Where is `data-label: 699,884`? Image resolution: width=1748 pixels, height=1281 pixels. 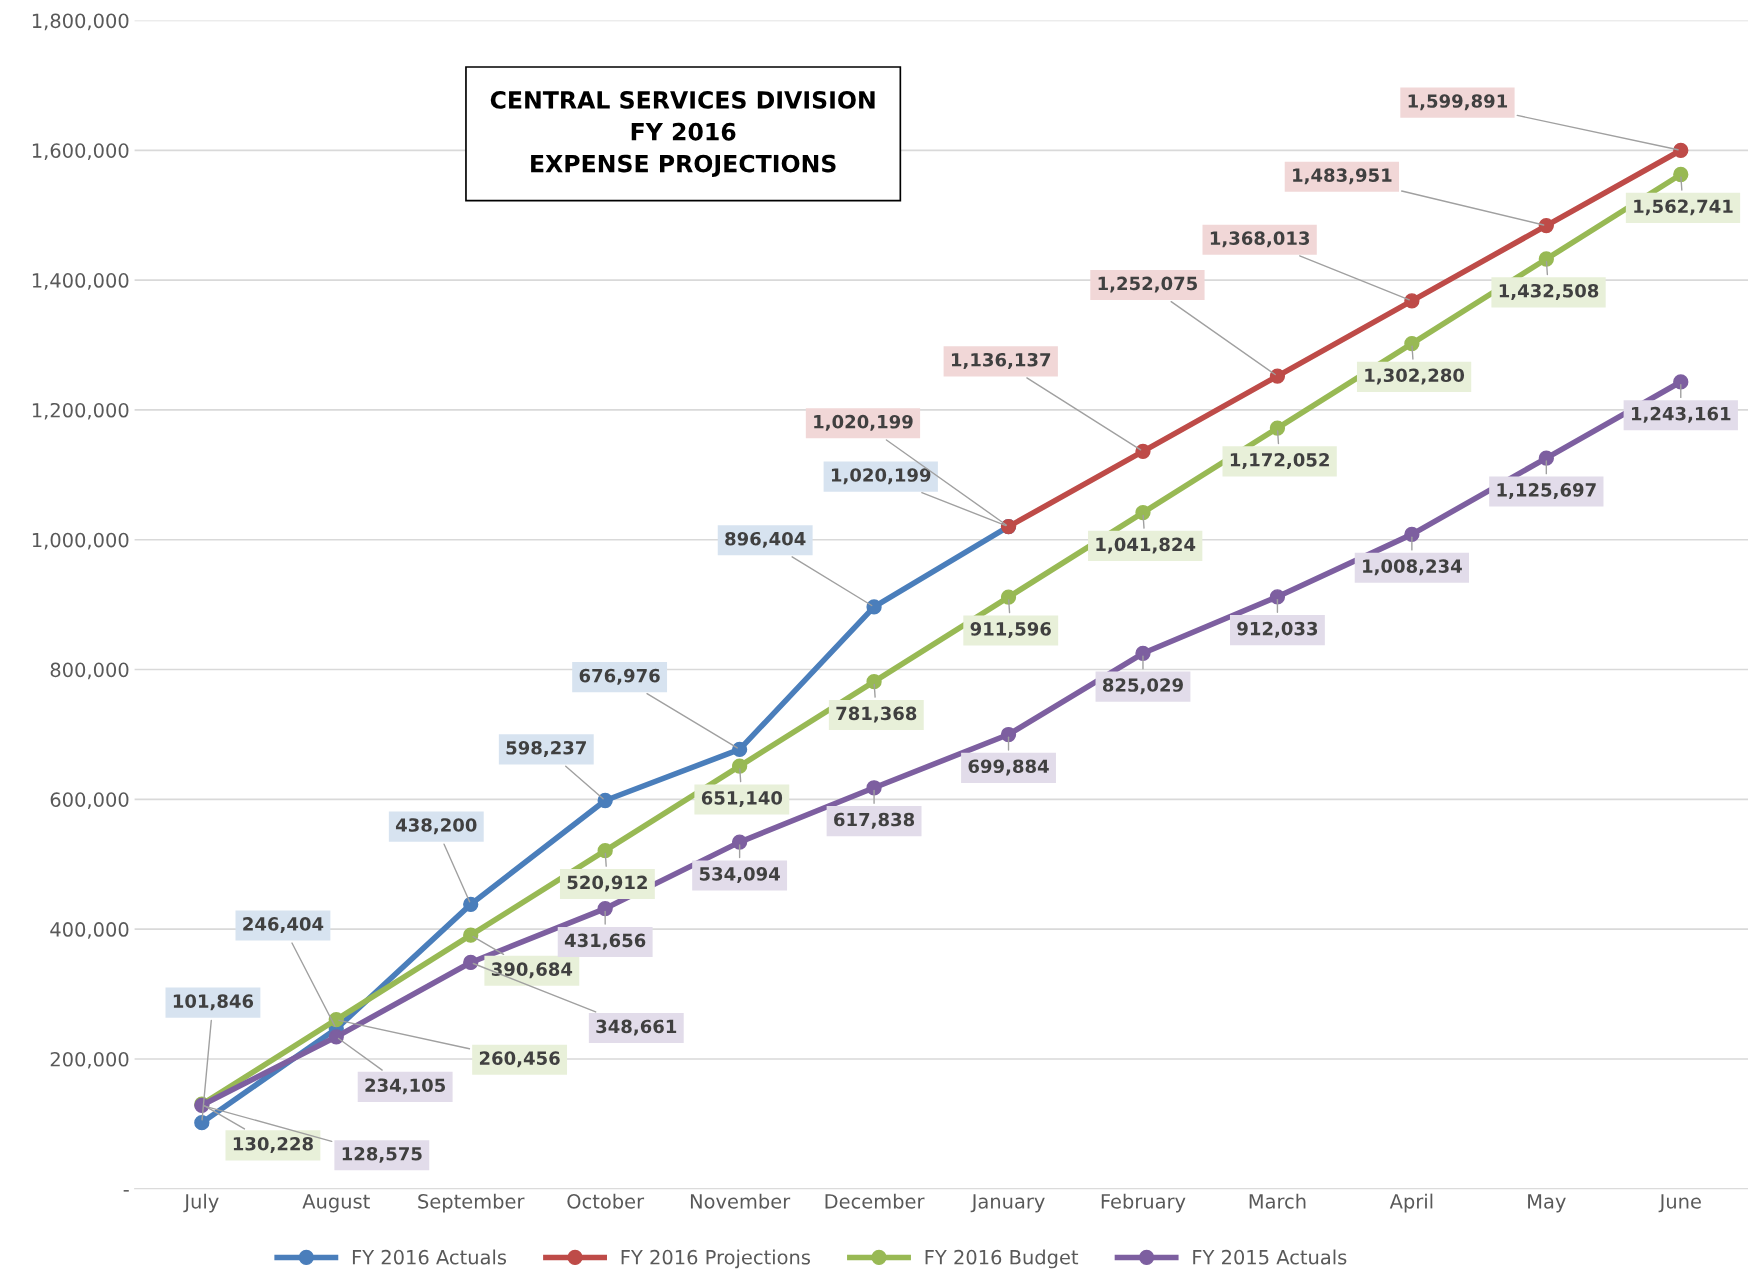
data-label: 699,884 is located at coordinates (1008, 767).